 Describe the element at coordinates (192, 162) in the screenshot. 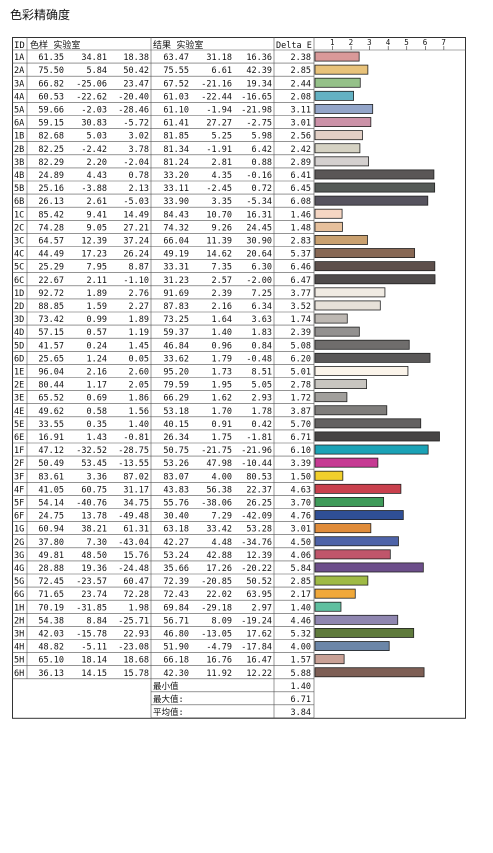

I see `table-row: 3B 82.29 2.20 -2.04 81.24 2.81 0.88 2.89` at that location.